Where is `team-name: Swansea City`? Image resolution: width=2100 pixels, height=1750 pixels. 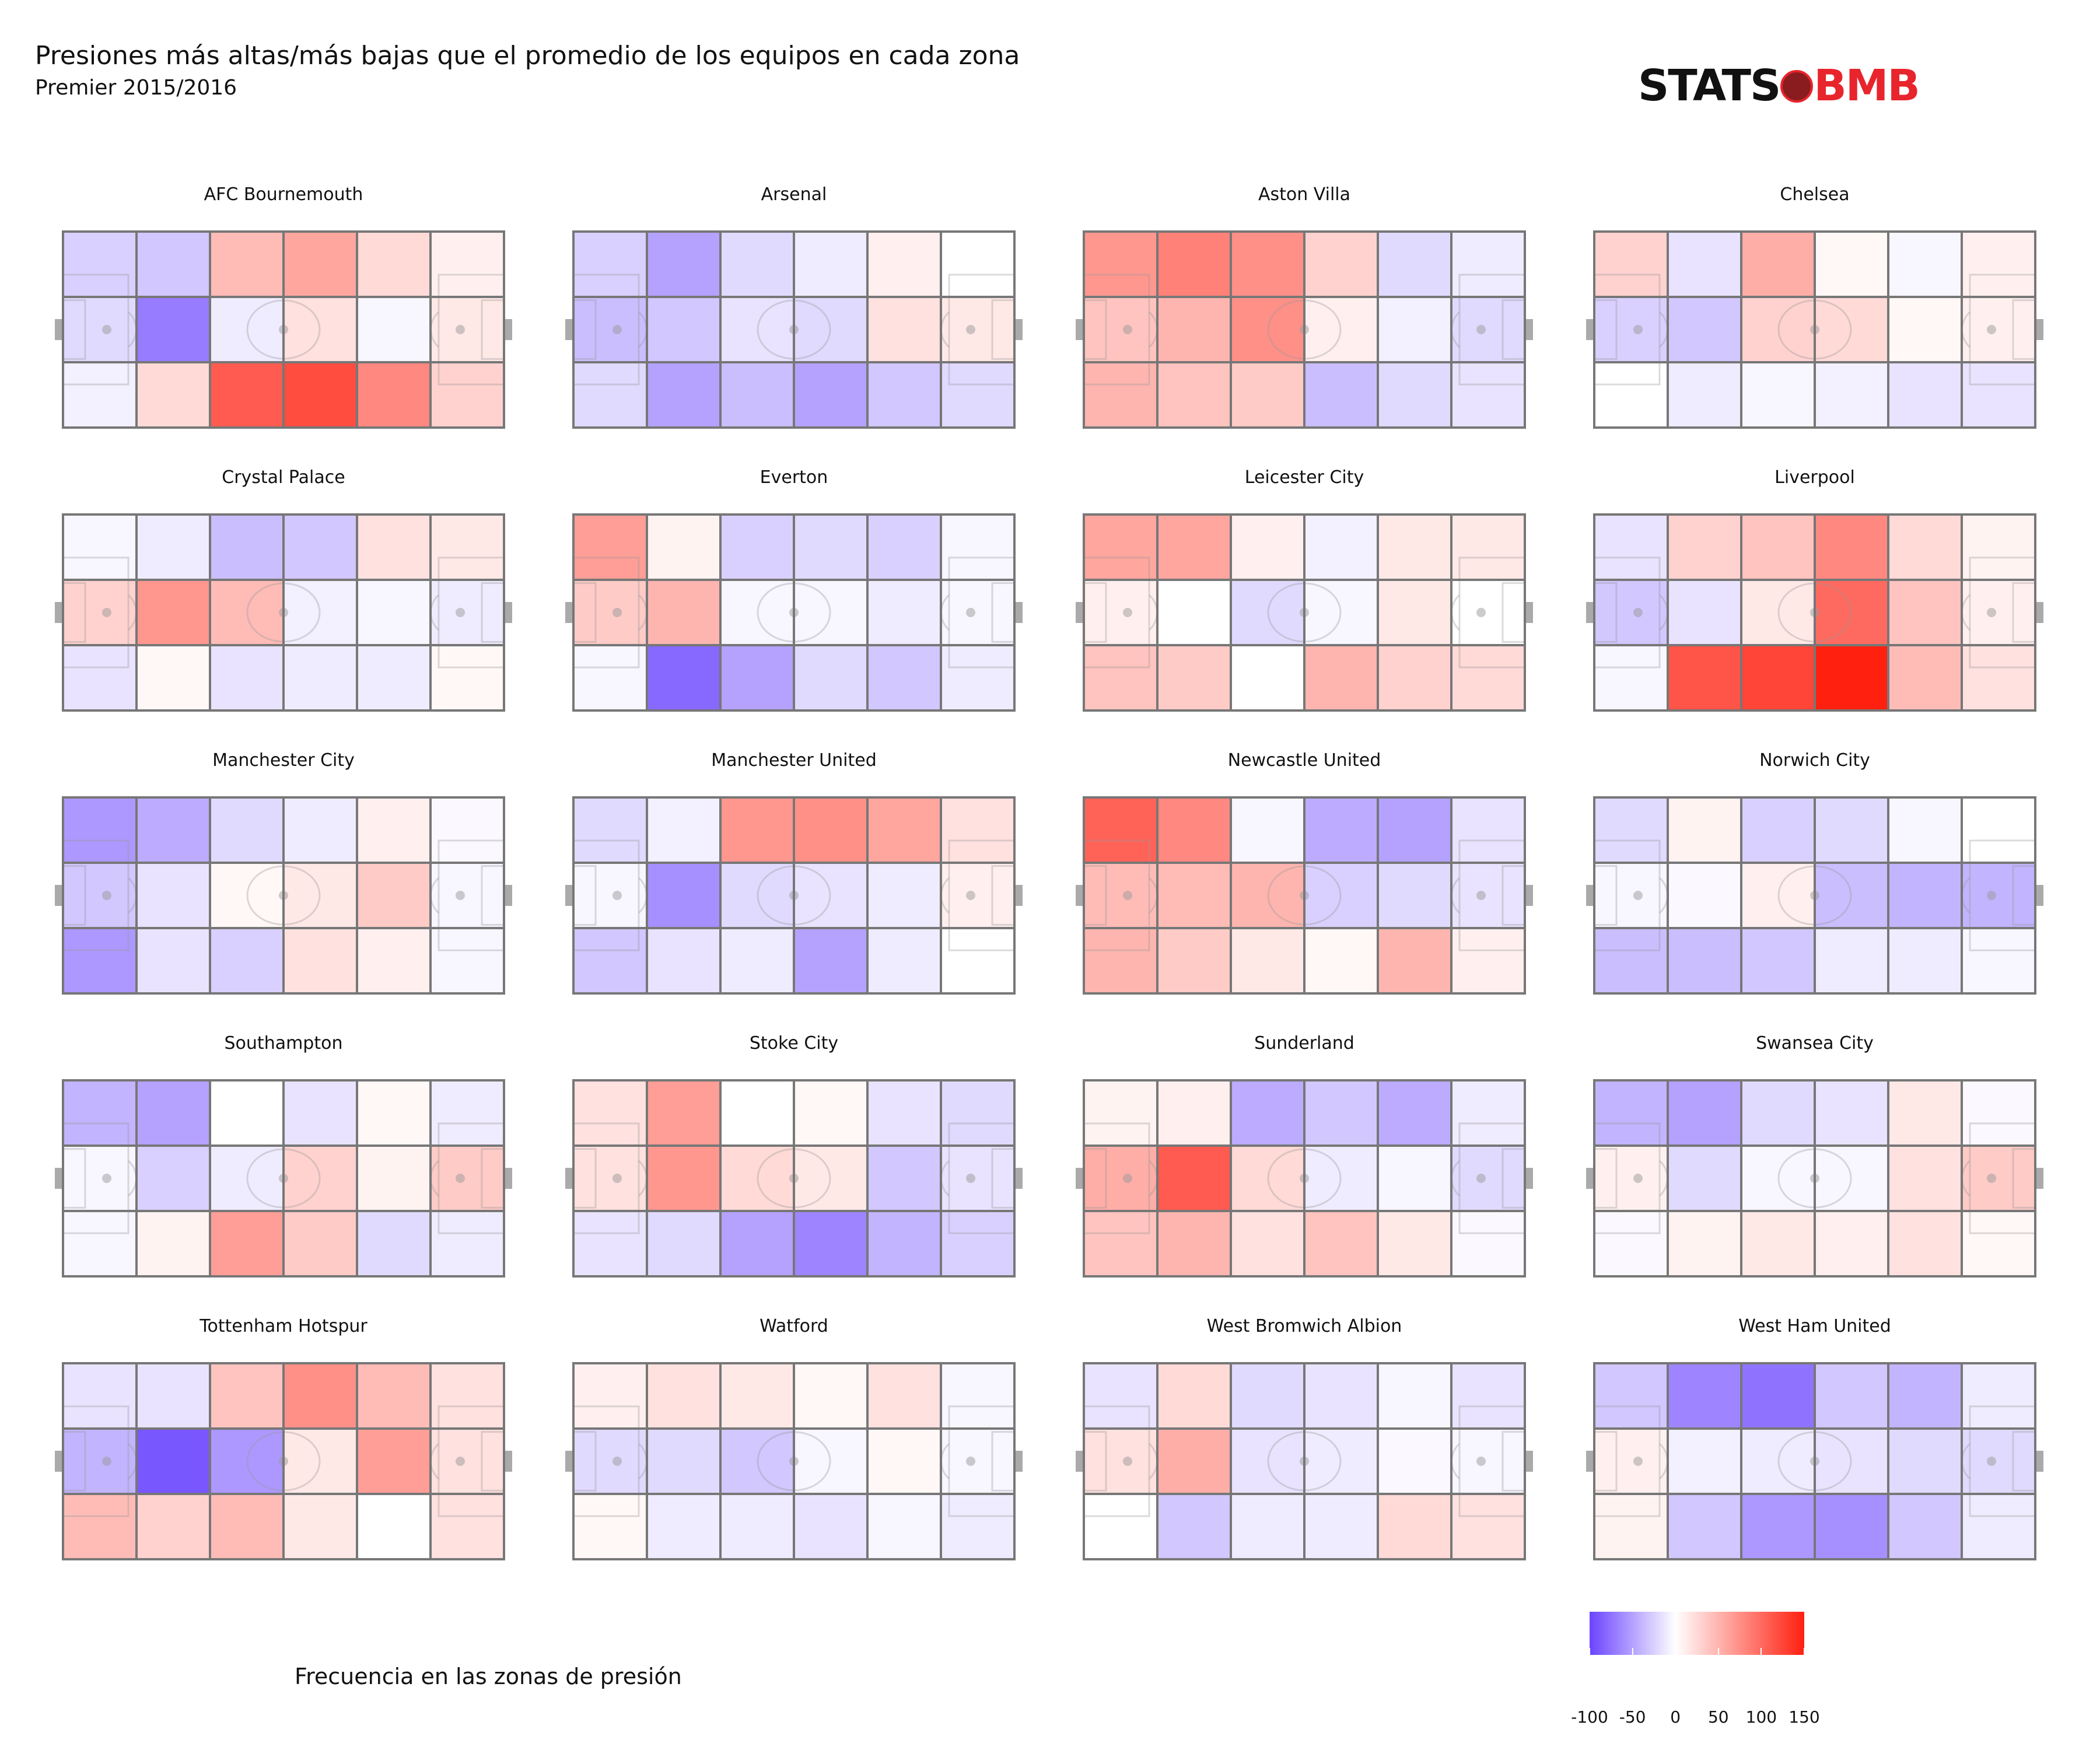 team-name: Swansea City is located at coordinates (1815, 1043).